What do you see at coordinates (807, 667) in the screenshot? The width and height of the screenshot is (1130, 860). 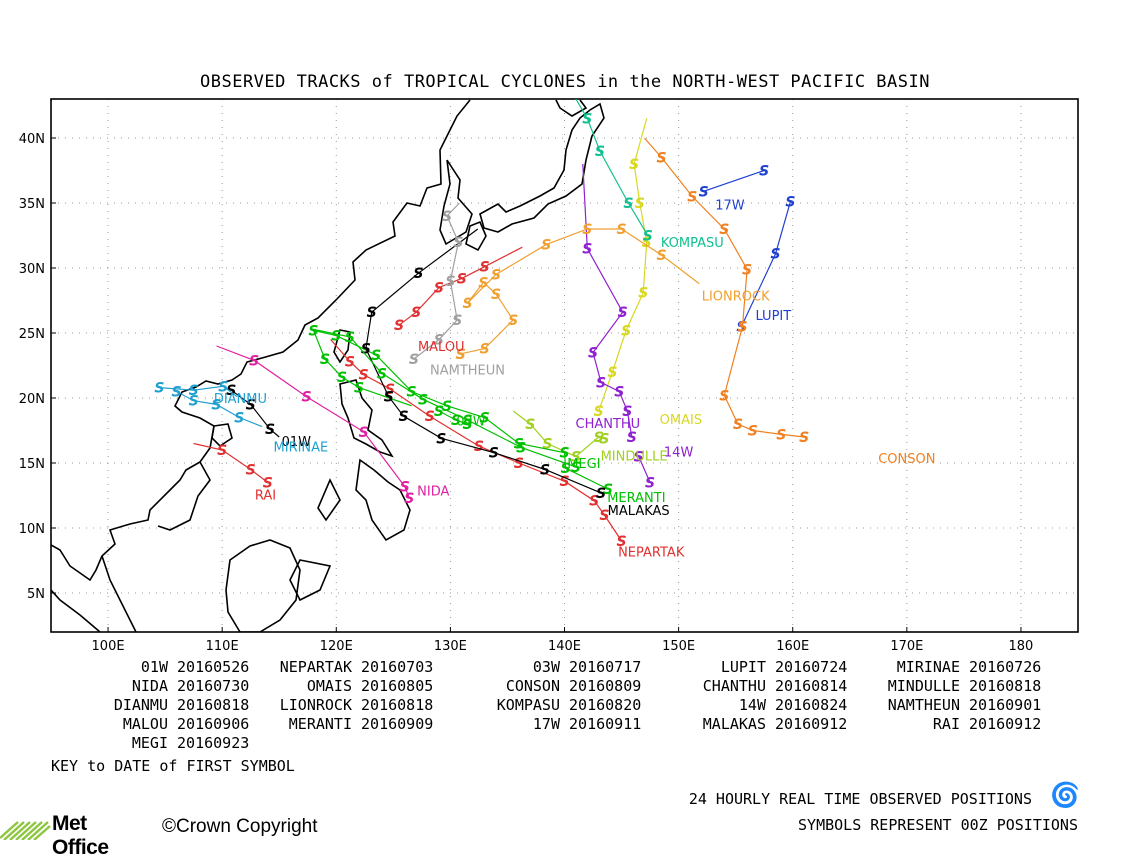 I see `legend-first-date: 20160724` at bounding box center [807, 667].